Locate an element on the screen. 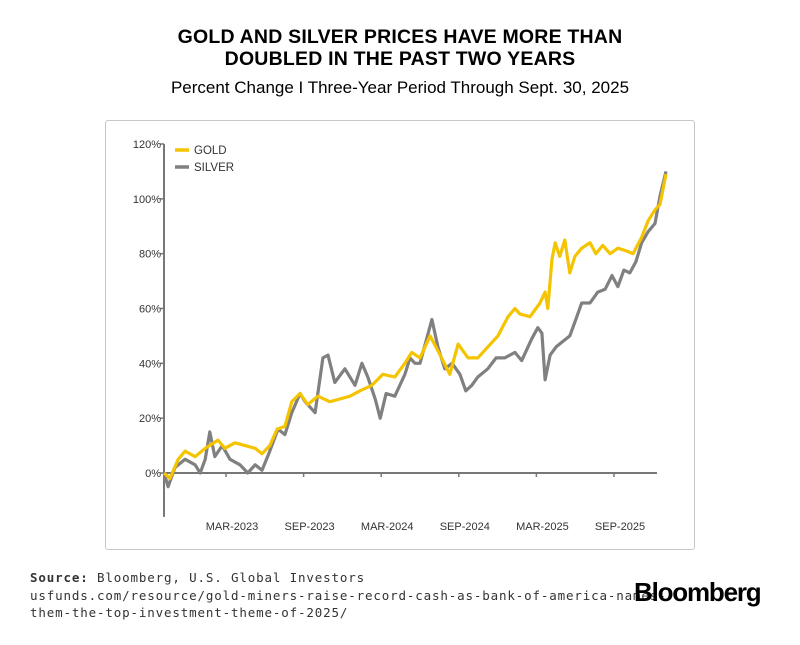 Image resolution: width=800 pixels, height=645 pixels. source-url-2: them-the-top-investment-theme-of-2025/ is located at coordinates (189, 612).